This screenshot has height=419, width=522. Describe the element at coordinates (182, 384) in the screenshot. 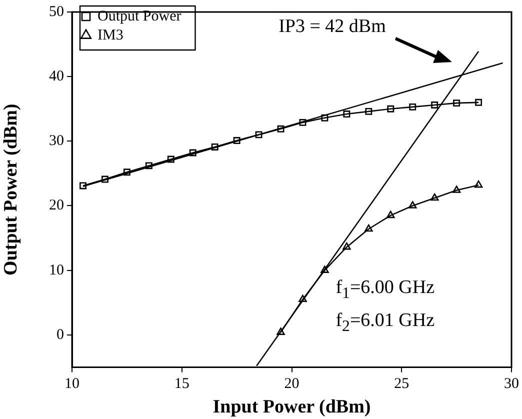

I see `x-tick-label: 15` at that location.